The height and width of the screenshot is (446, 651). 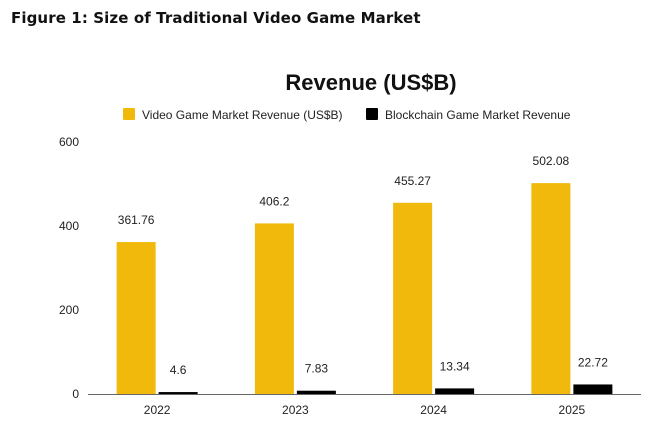 What do you see at coordinates (69, 226) in the screenshot?
I see `y-tick-label: 400` at bounding box center [69, 226].